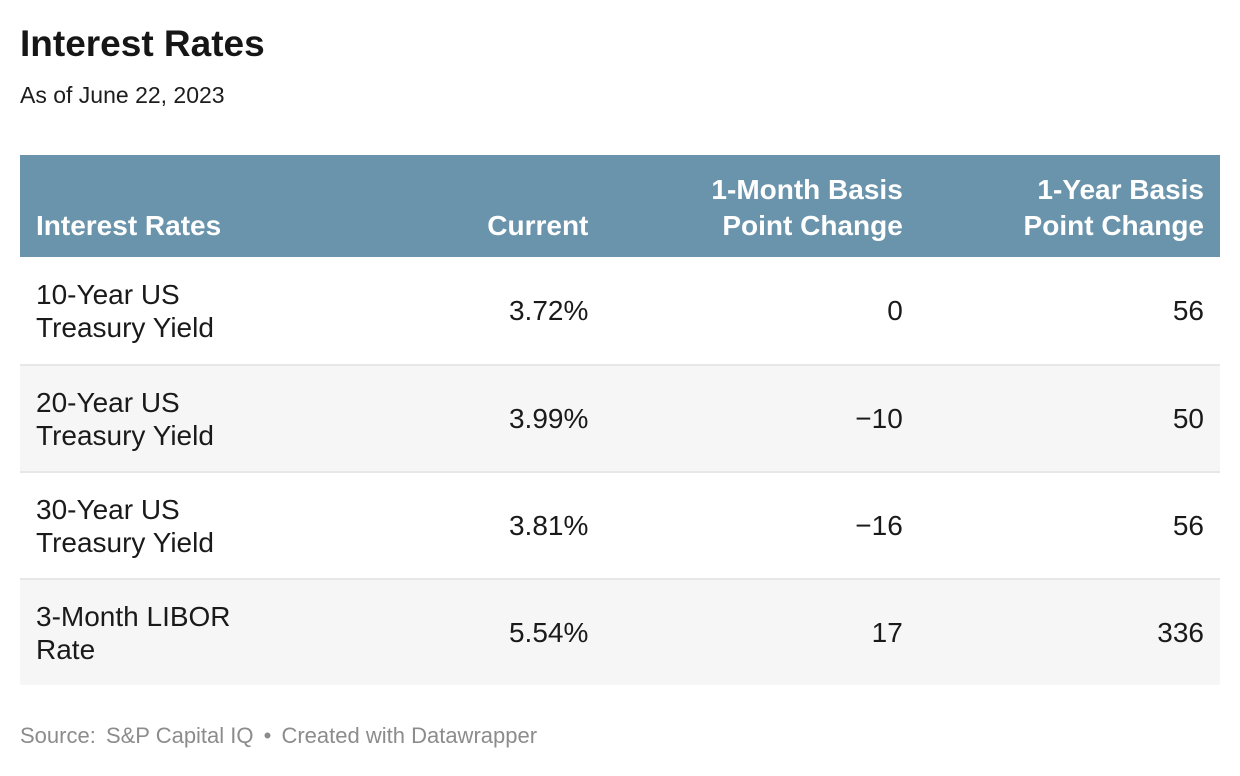  I want to click on row-label: 3-Month LIBOR Rate, so click(194, 631).